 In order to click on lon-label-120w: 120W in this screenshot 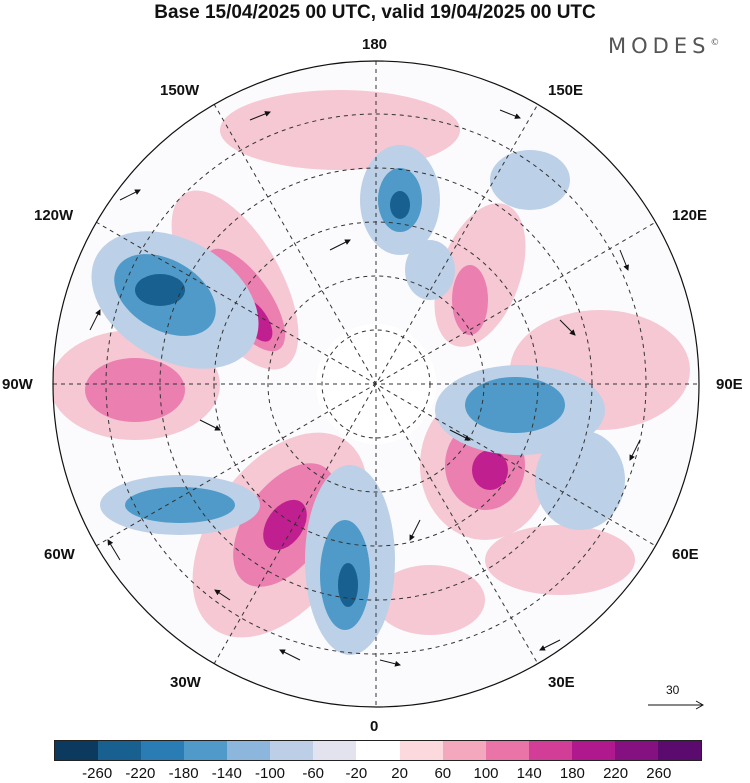, I will do `click(54, 215)`.